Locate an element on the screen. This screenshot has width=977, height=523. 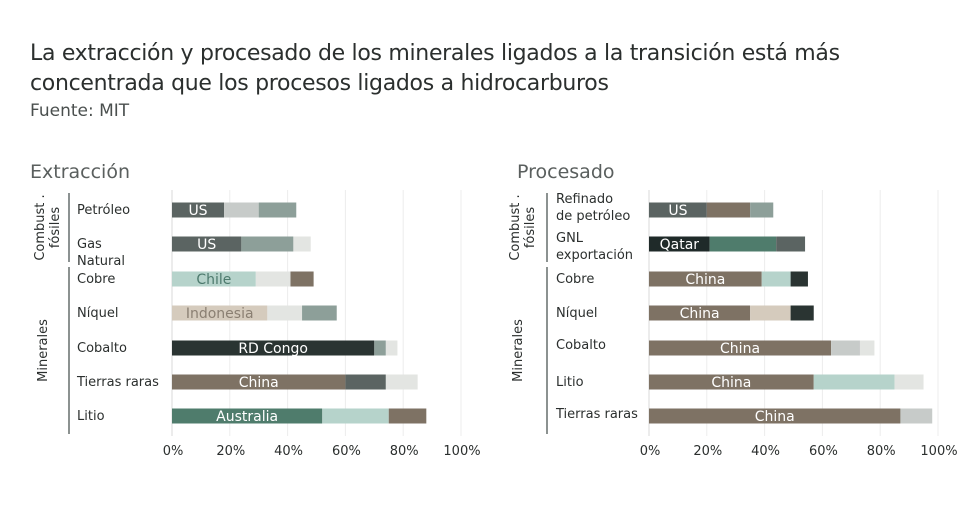
procesado-category-label: Tierras raras is located at coordinates (596, 414).